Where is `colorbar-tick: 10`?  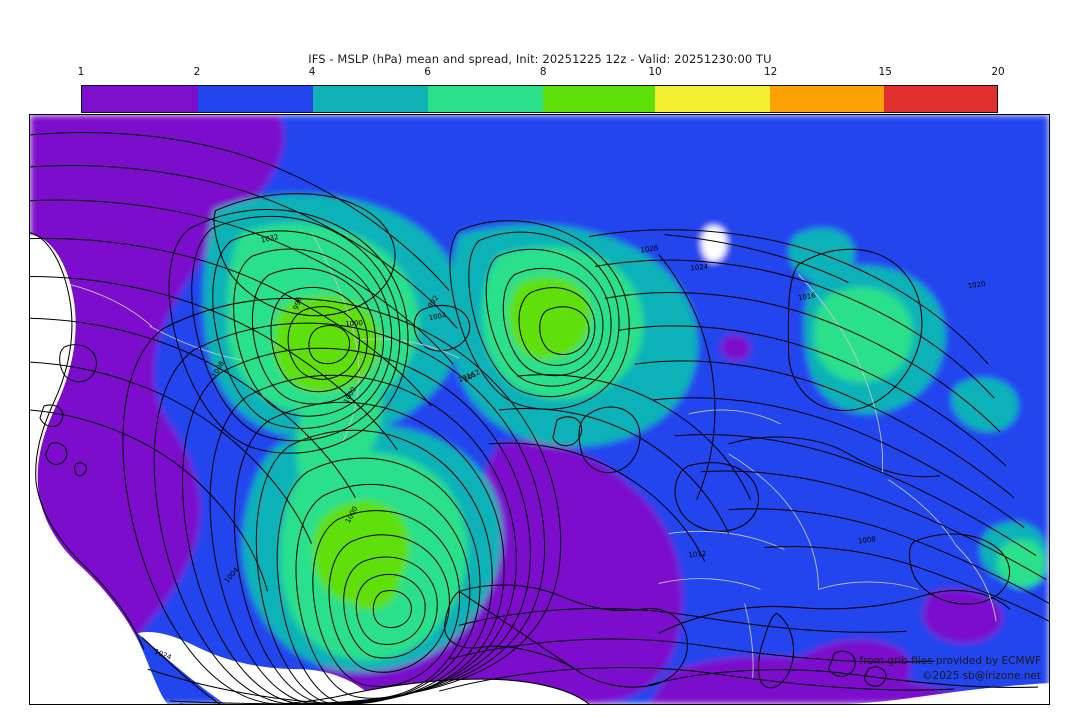
colorbar-tick: 10 is located at coordinates (655, 72).